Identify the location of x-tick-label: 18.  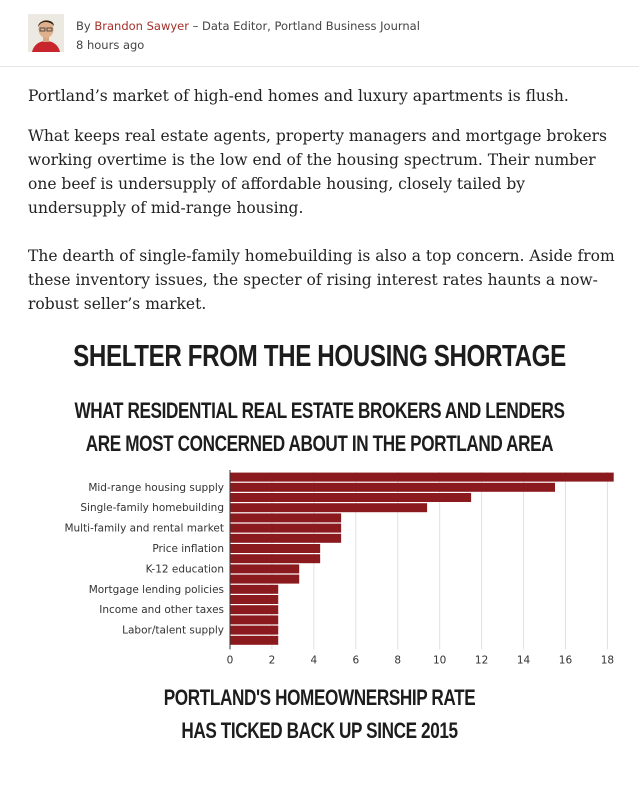
(607, 660).